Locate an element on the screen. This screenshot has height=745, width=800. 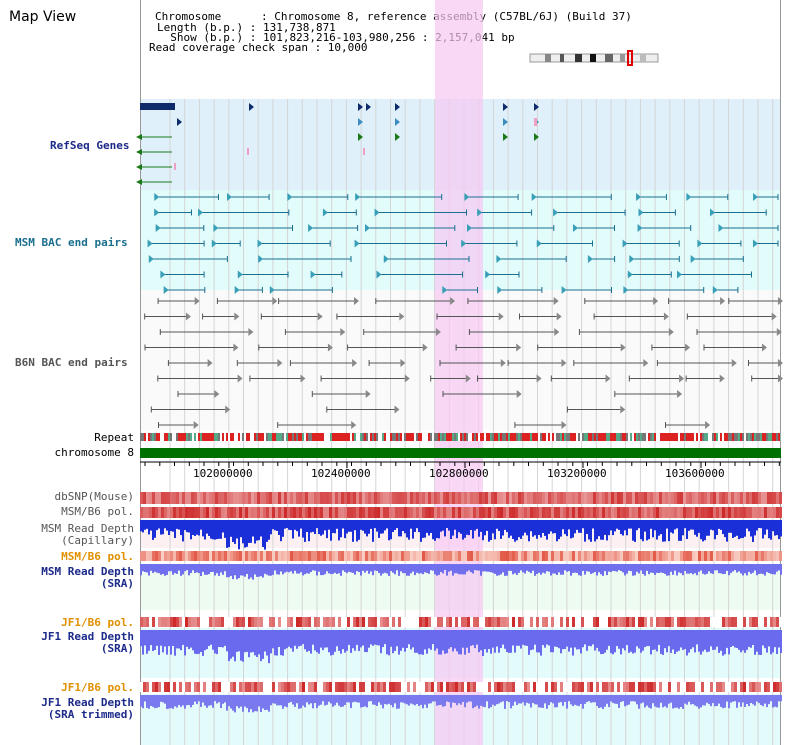
dbsnp-heat-track is located at coordinates (461, 498).